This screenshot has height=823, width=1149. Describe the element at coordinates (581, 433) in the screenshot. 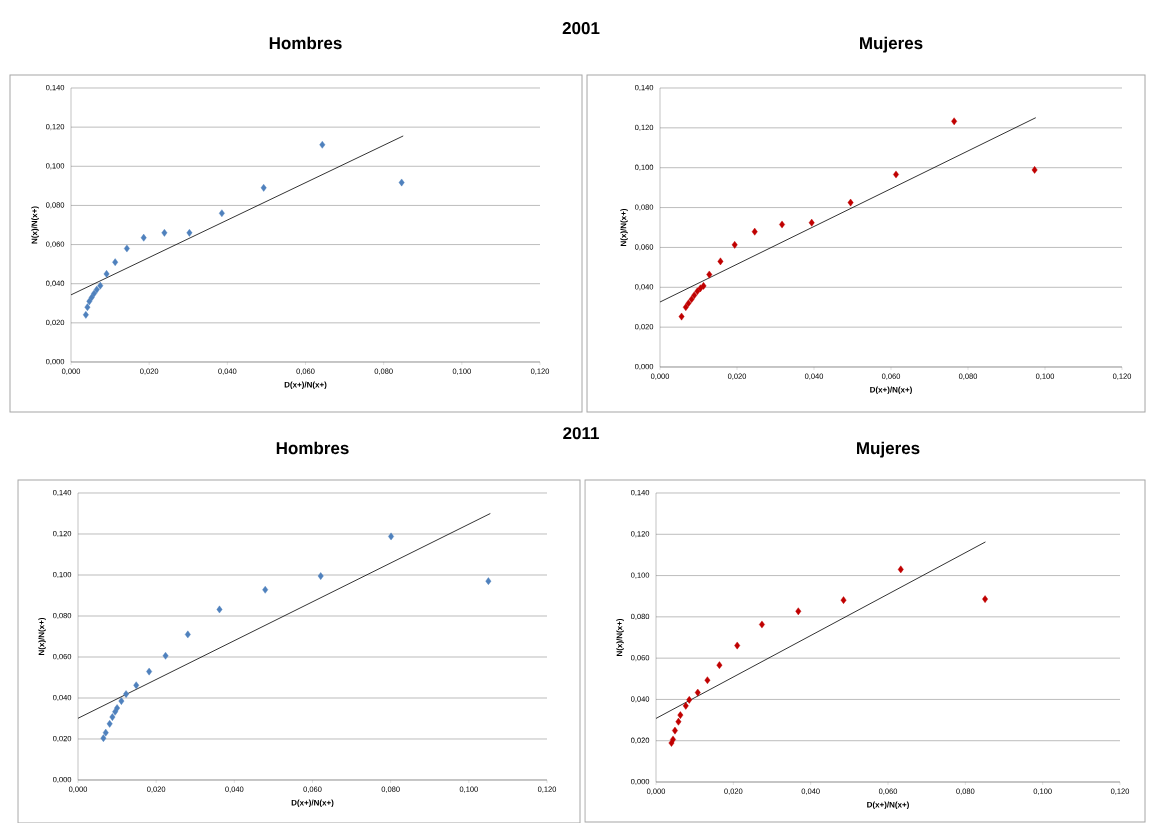

I see `text: 2011` at that location.